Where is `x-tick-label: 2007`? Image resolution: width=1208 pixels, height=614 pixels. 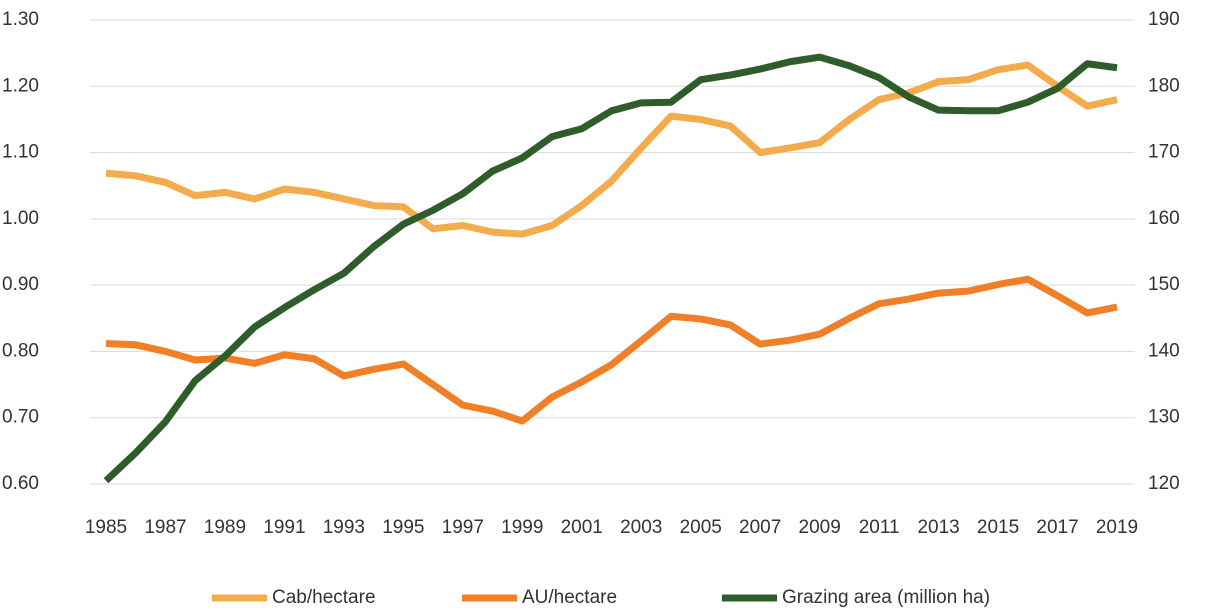
x-tick-label: 2007 is located at coordinates (760, 527).